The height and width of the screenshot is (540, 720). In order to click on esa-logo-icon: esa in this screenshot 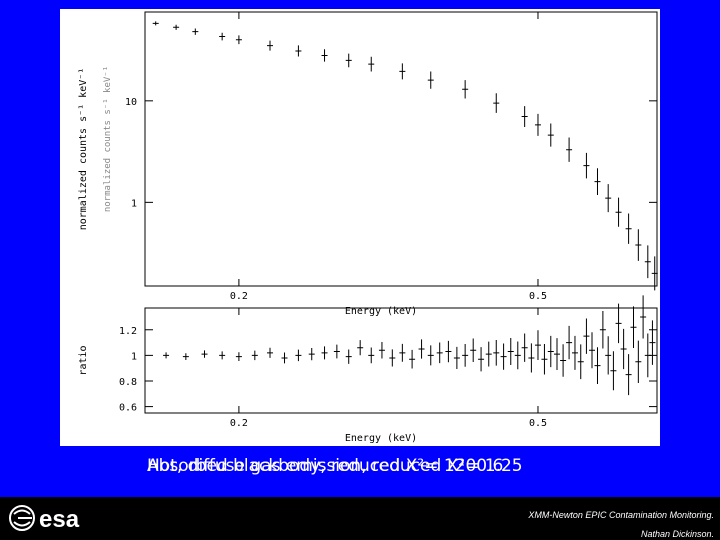, I will do `click(44, 519)`.